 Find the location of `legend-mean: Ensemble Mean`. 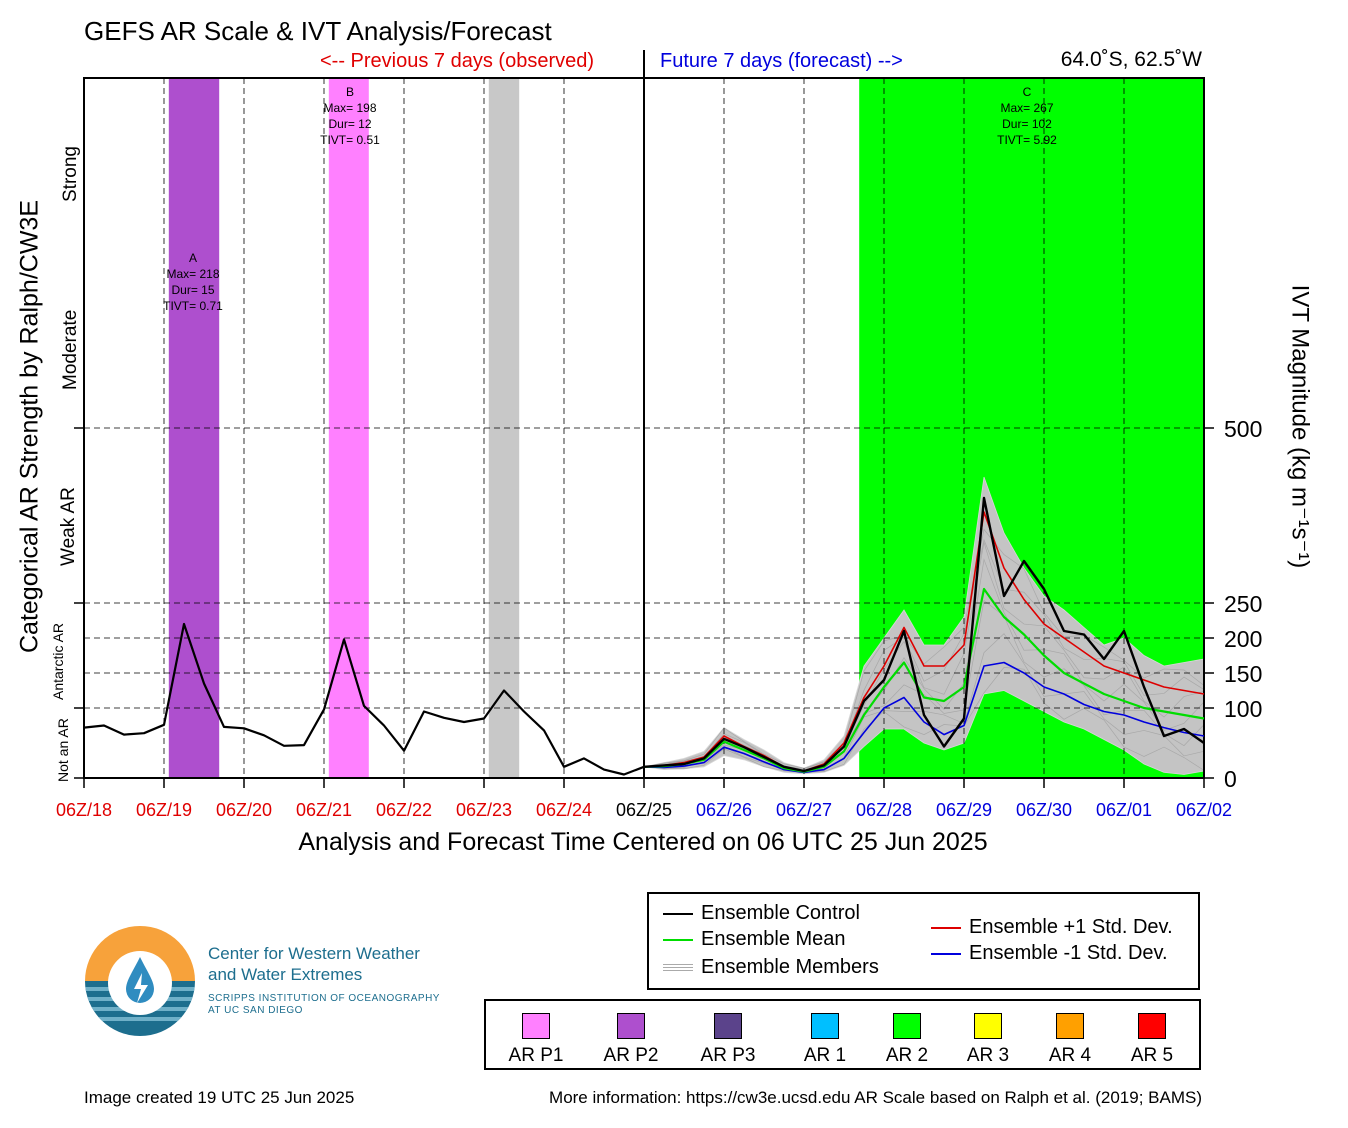

legend-mean: Ensemble Mean is located at coordinates (754, 939).